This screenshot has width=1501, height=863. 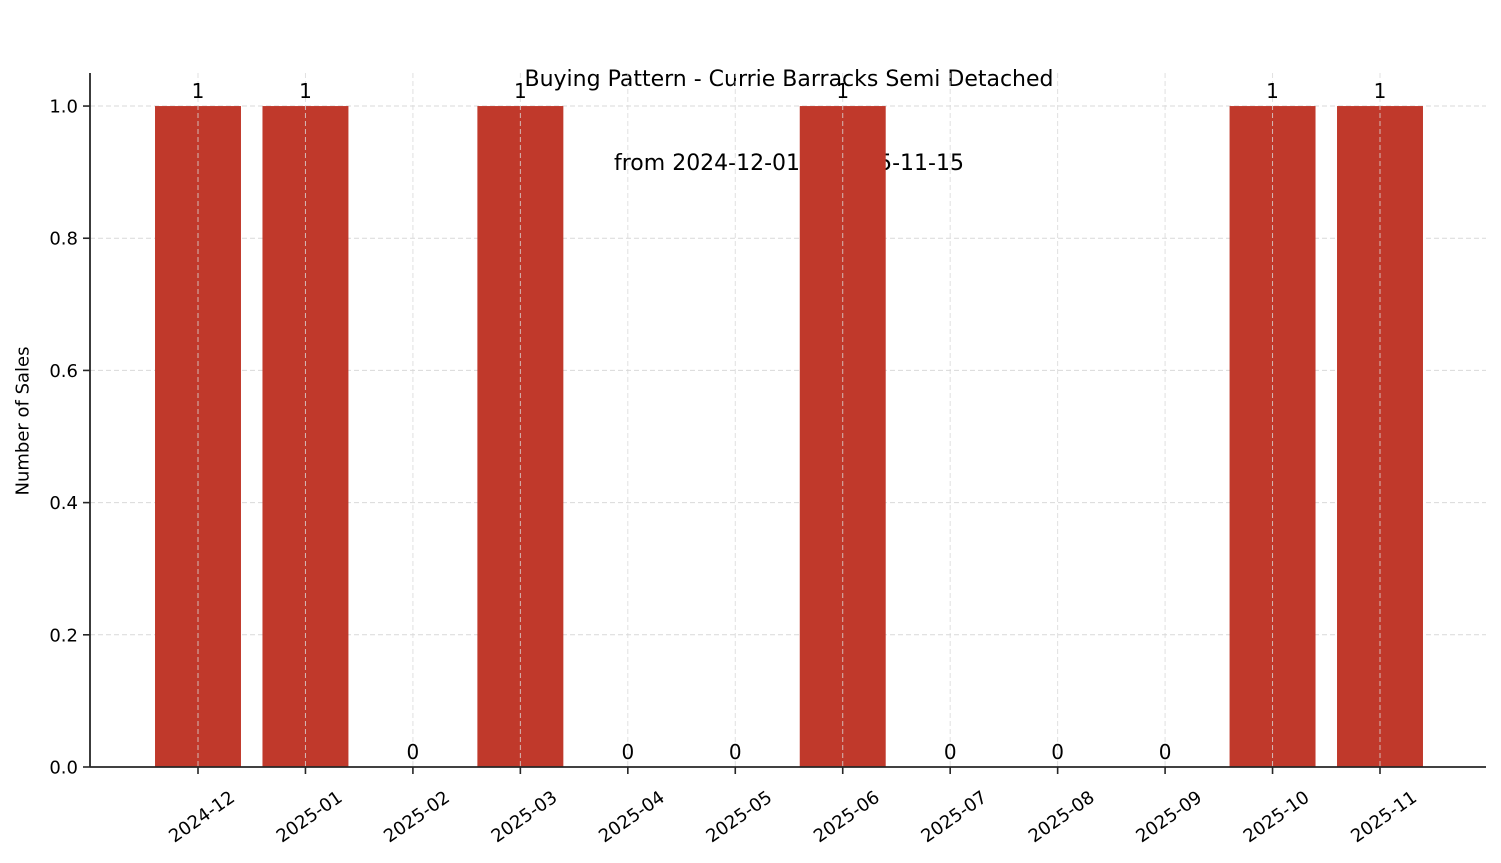 I want to click on x-tick-label: 2025-11, so click(x=1384, y=817).